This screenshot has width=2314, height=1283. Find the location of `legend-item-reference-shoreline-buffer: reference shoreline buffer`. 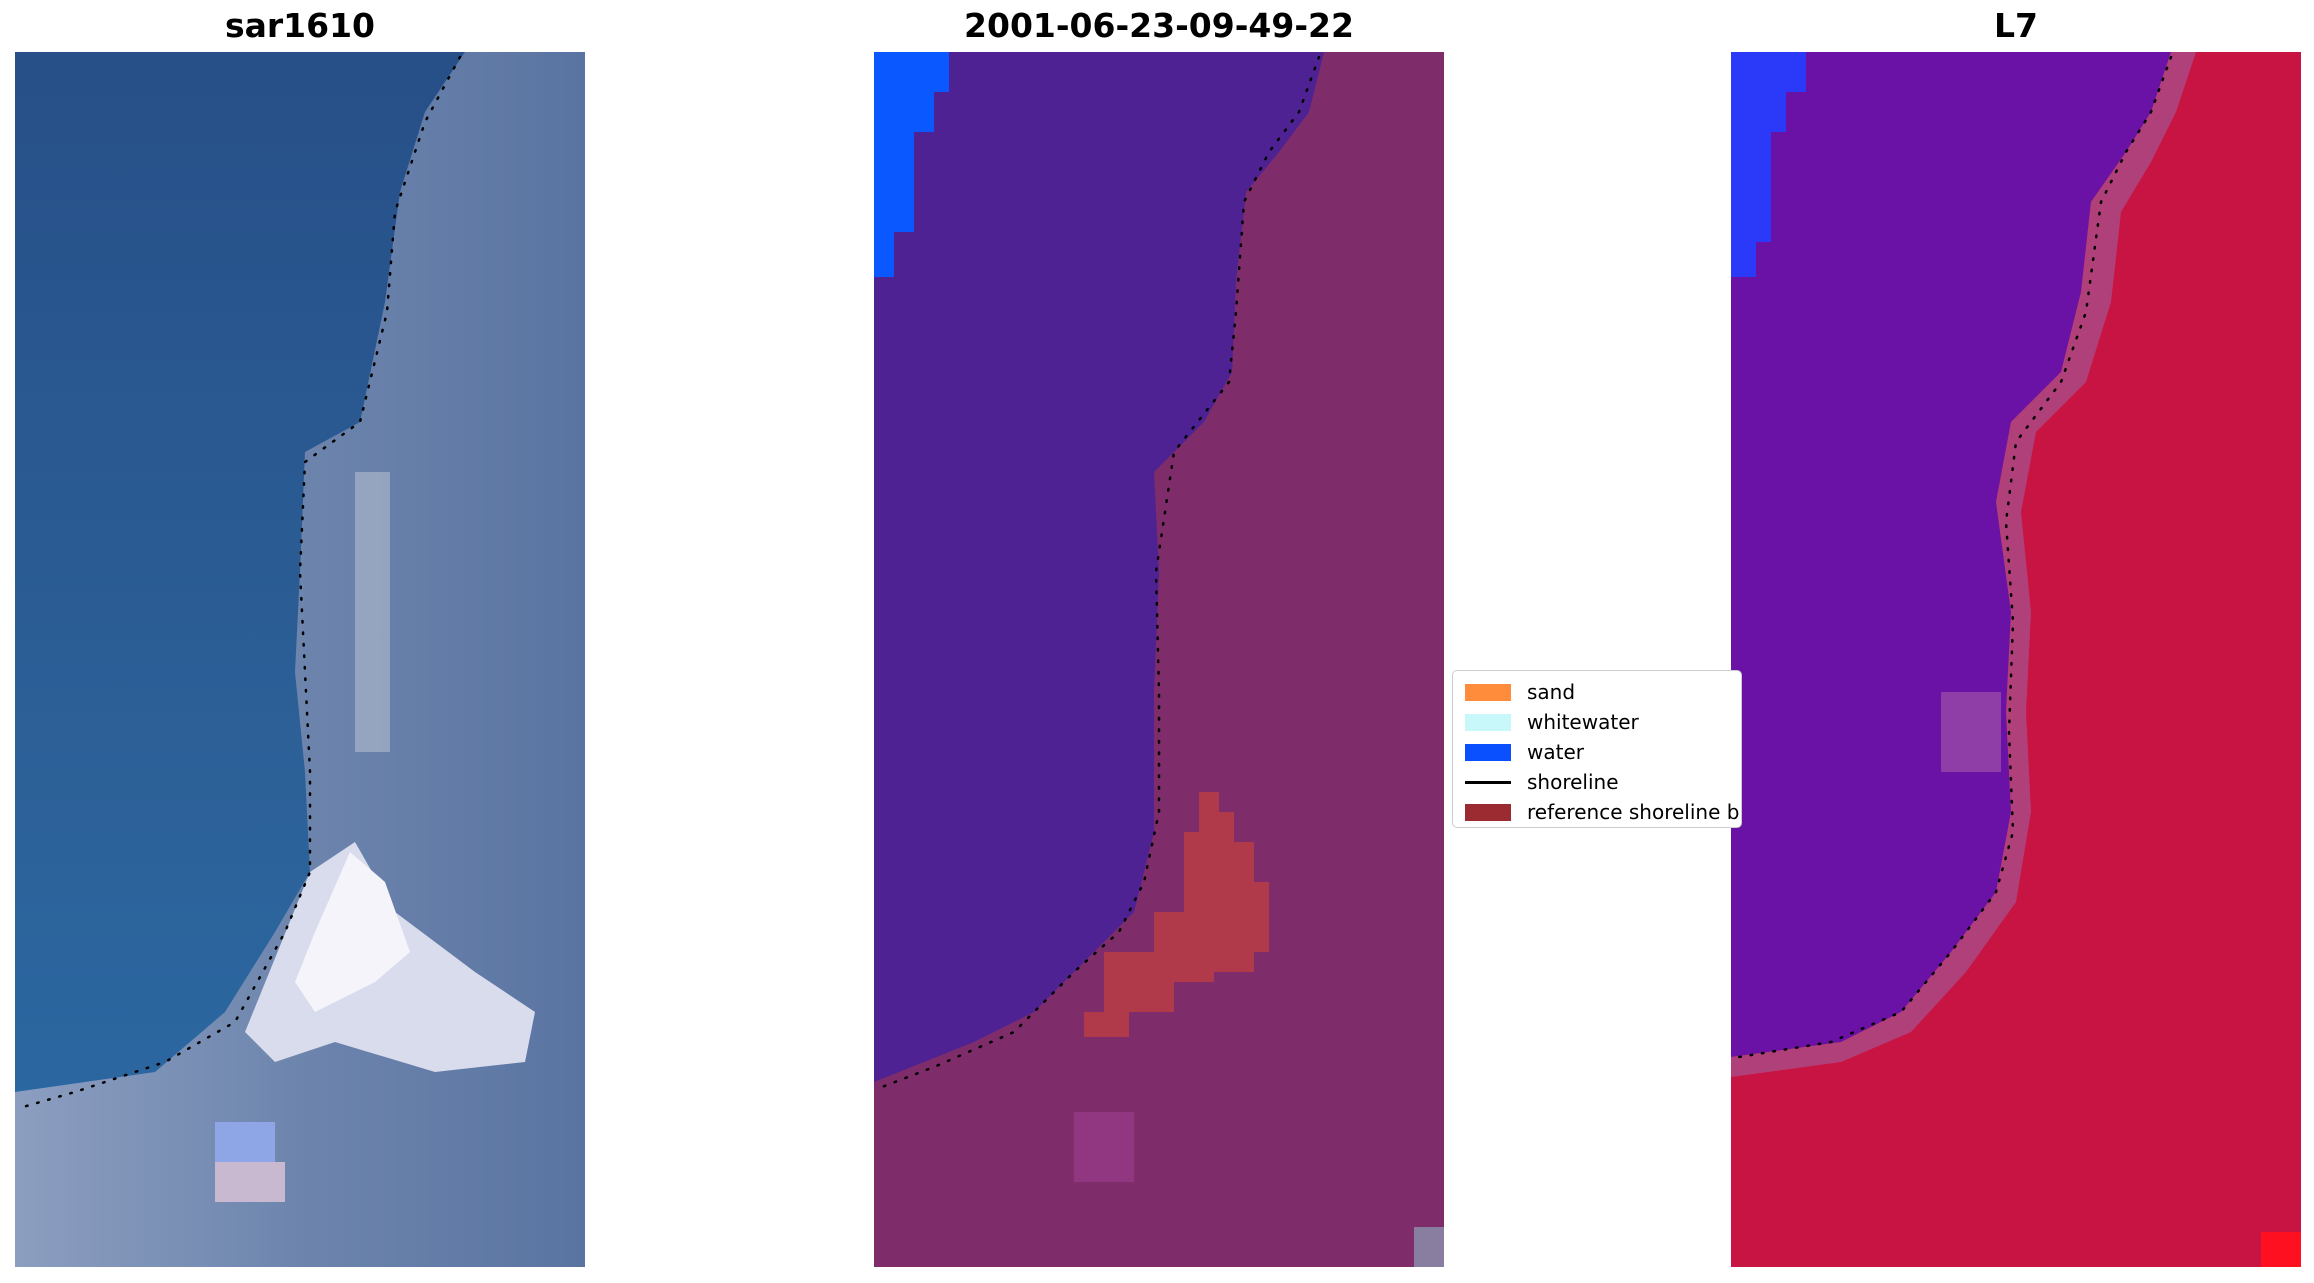

legend-item-reference-shoreline-buffer: reference shoreline buffer is located at coordinates (1600, 812).